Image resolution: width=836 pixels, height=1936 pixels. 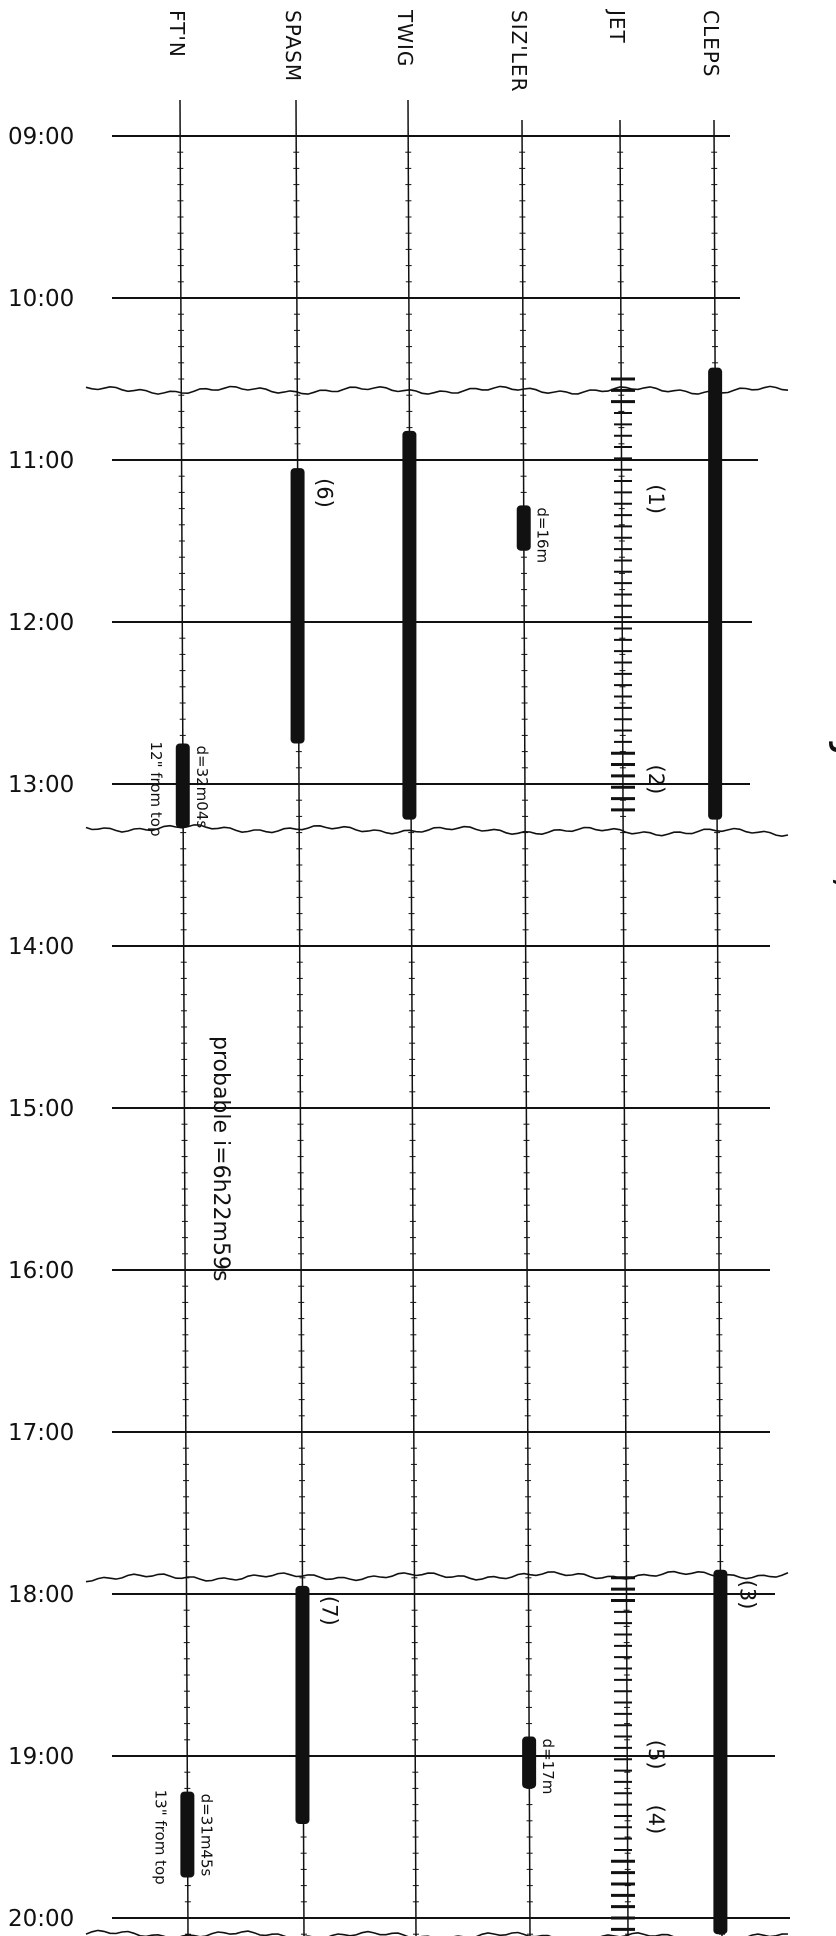 I want to click on eruption-duration-note: d=17m, so click(x=548, y=1767).